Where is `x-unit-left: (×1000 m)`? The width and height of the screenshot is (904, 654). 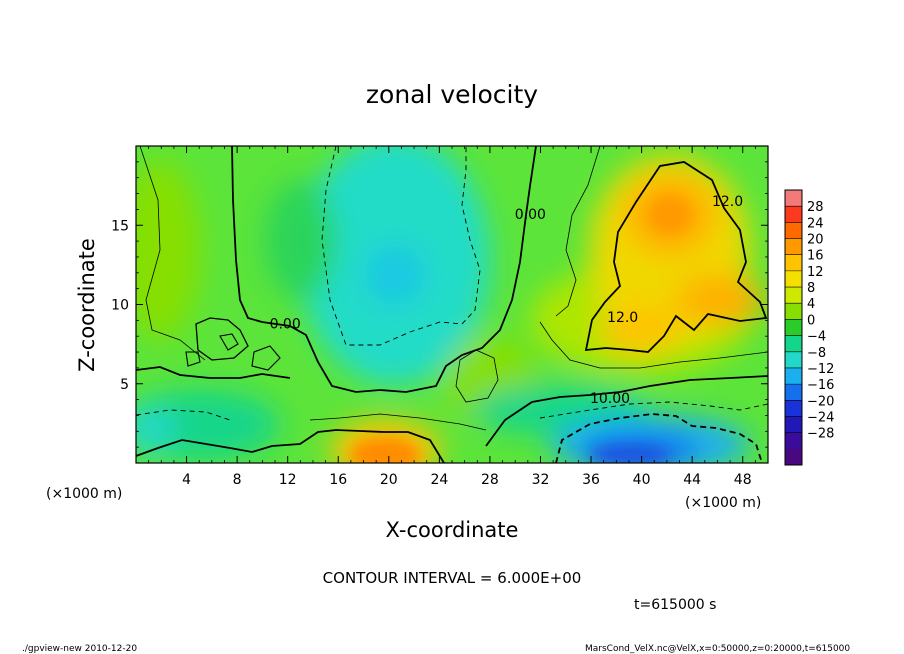 x-unit-left: (×1000 m) is located at coordinates (84, 494).